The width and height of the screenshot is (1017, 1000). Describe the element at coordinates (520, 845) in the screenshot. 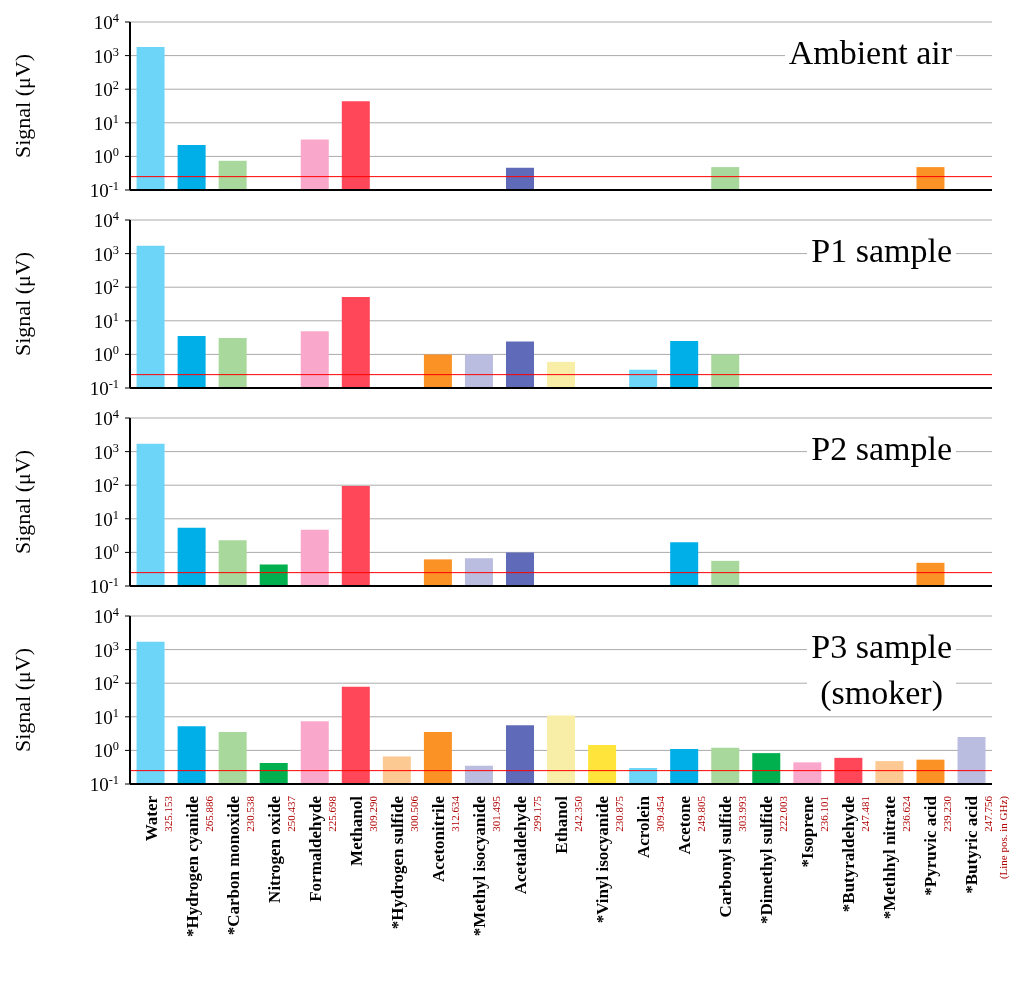

I see `x-tick-label: Acetaldehyde` at that location.